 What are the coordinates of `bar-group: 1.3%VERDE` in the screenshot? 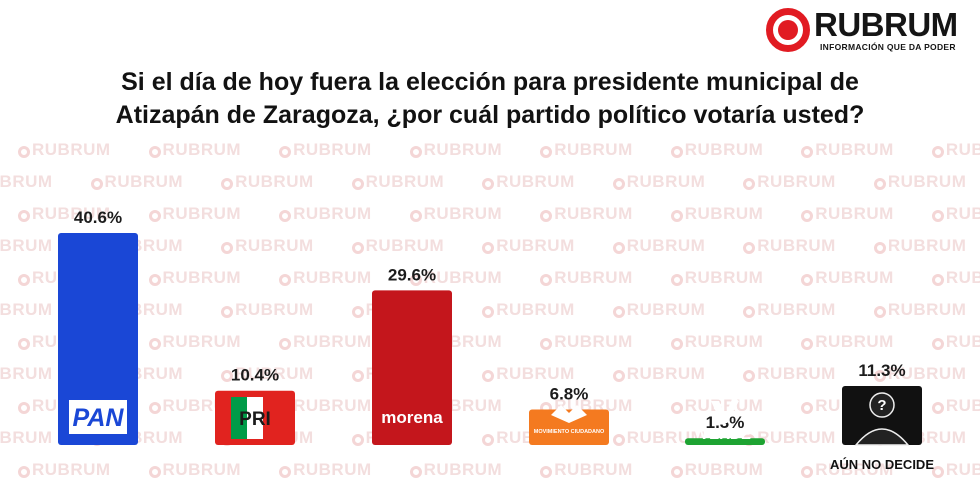 It's located at (725, 421).